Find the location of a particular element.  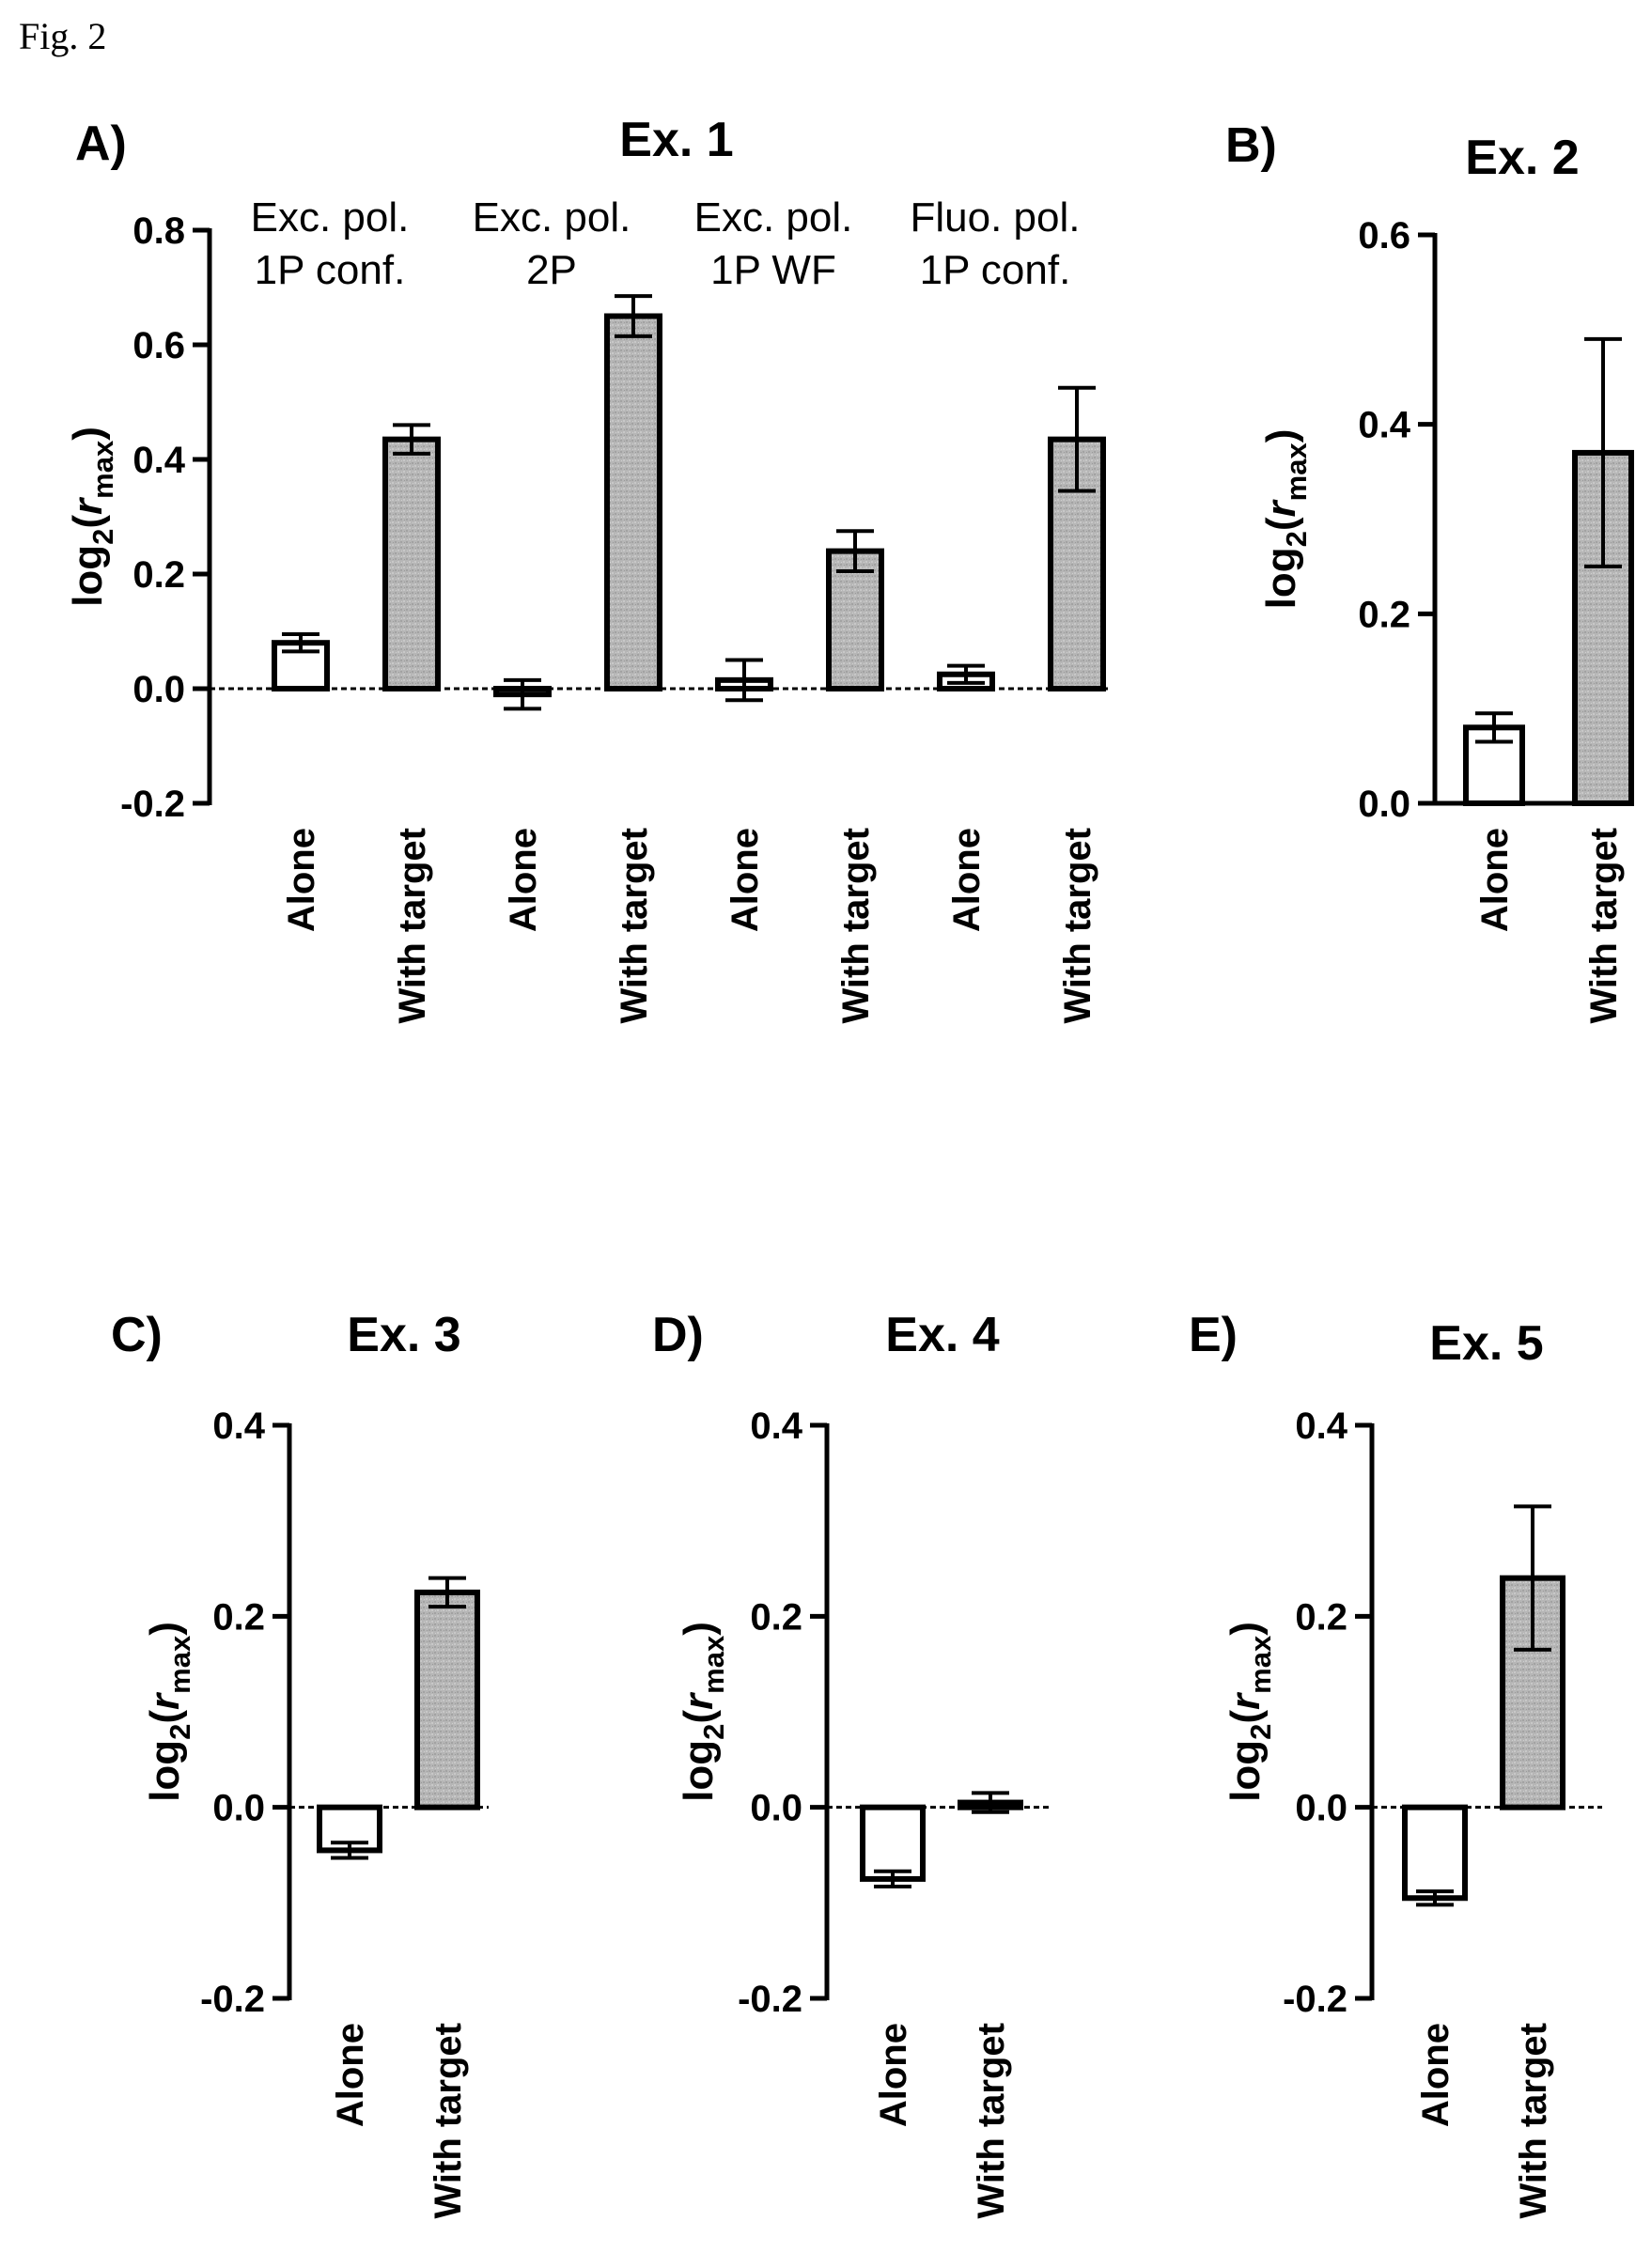

group-label-1: Exc. pol. is located at coordinates (330, 217).